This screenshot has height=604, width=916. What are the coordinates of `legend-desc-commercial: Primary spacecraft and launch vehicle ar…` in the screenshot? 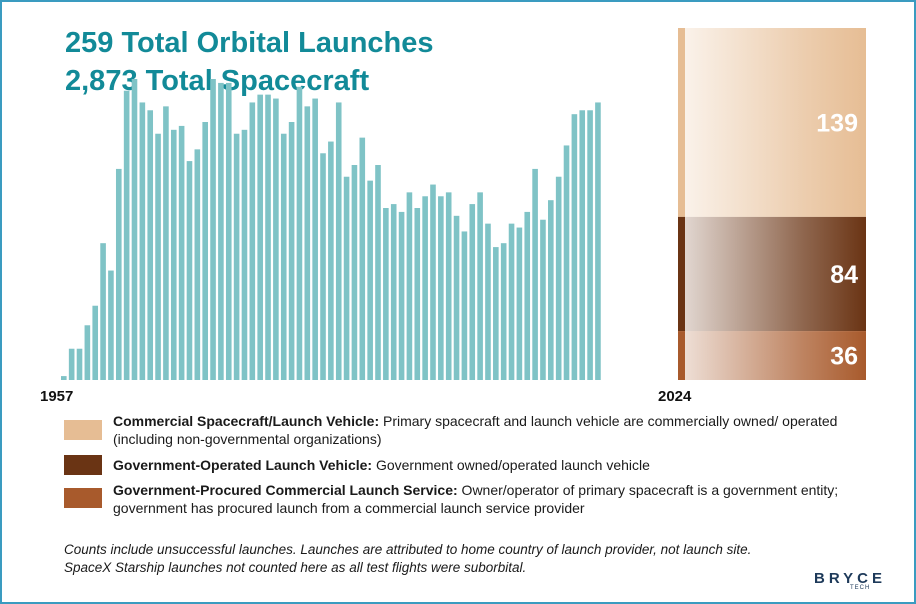 It's located at (475, 430).